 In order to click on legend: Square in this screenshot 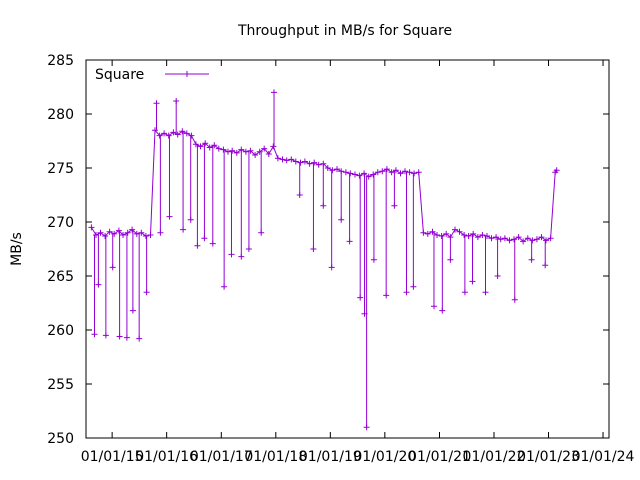, I will do `click(152, 75)`.